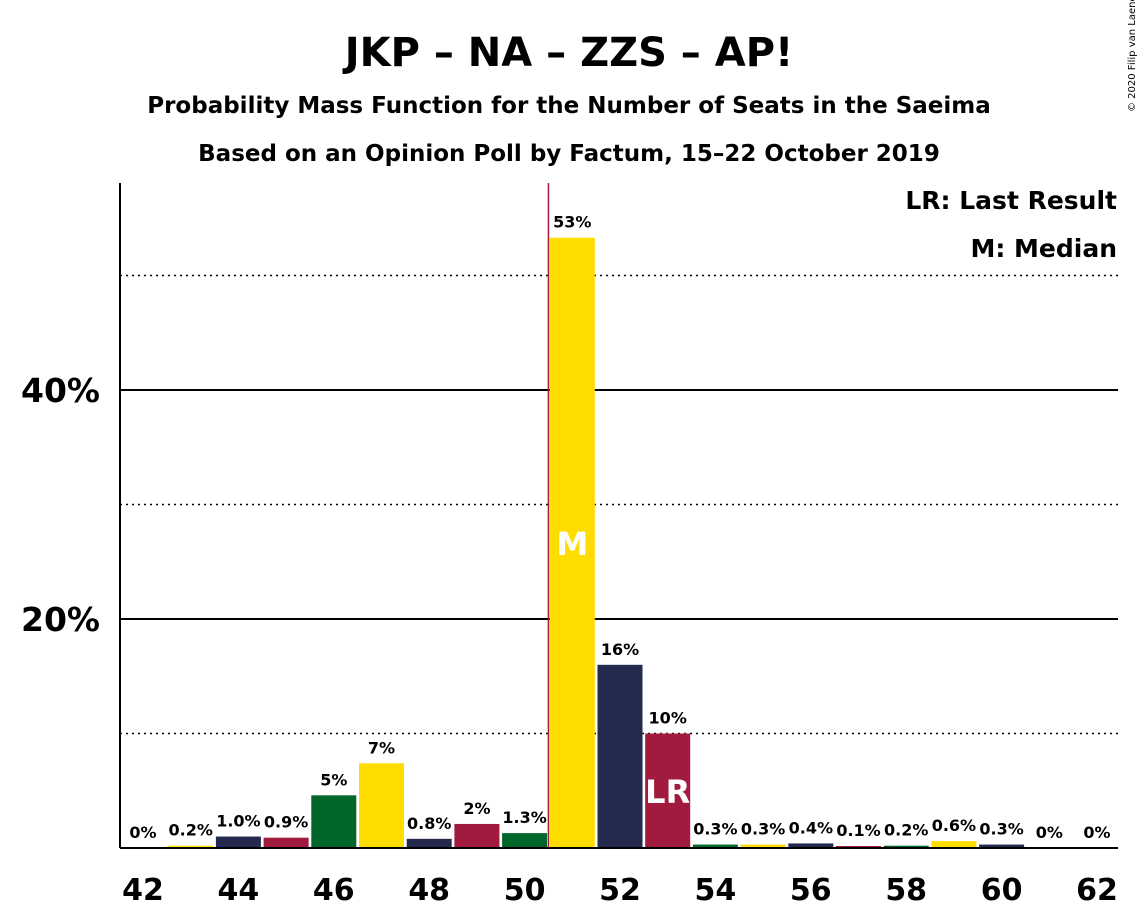 Image resolution: width=1139 pixels, height=924 pixels. I want to click on x-tick-label: 62, so click(1097, 890).